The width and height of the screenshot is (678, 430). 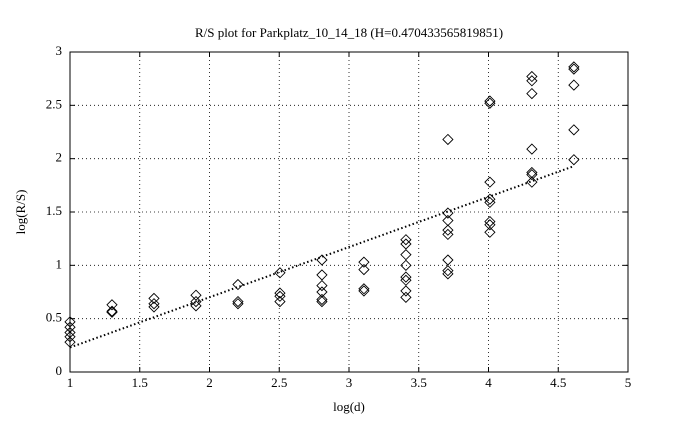 I want to click on y-tick-label: 0.5, so click(x=54, y=317).